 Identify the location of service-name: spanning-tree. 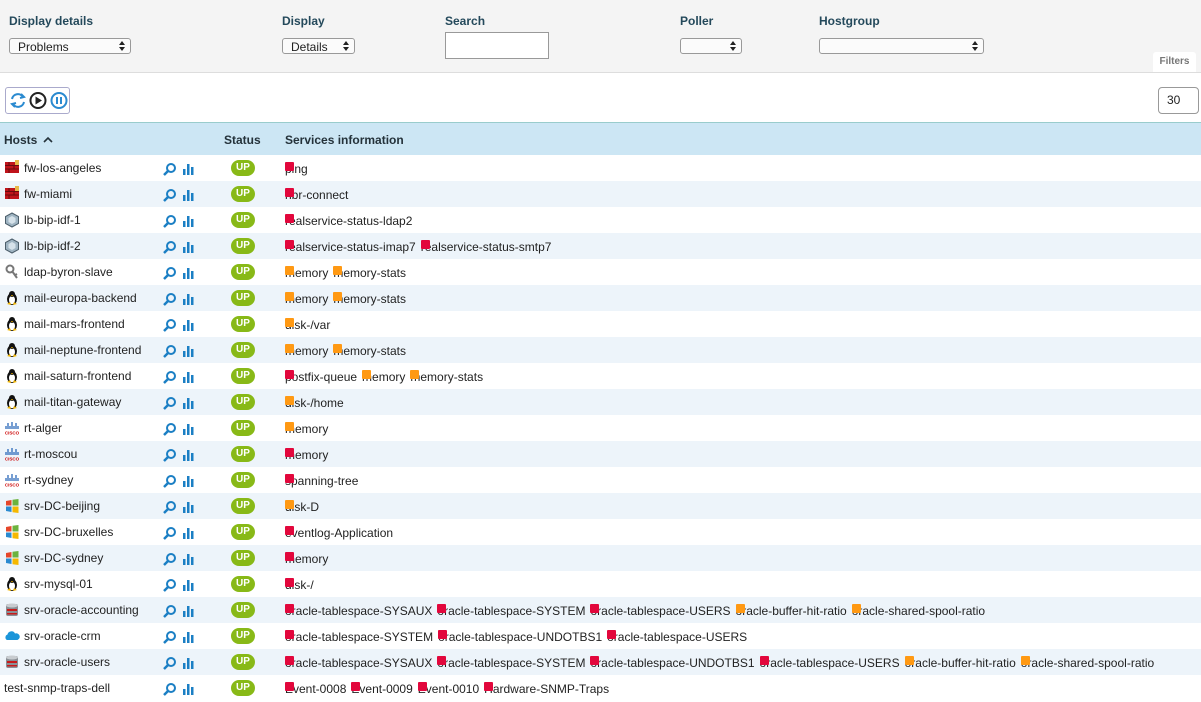
(322, 481).